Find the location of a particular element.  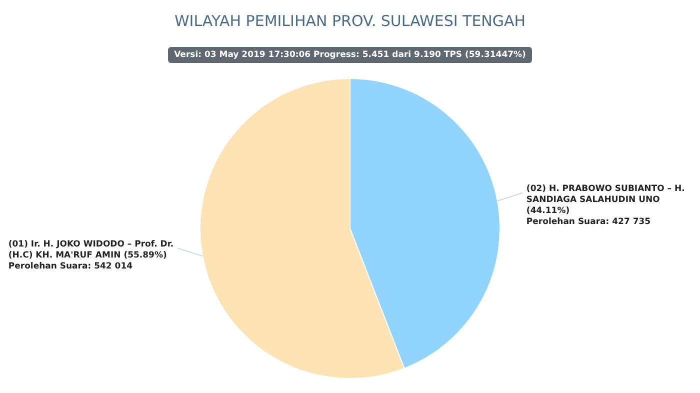

data-label: Perolehan Suara: 542 014 is located at coordinates (70, 266).